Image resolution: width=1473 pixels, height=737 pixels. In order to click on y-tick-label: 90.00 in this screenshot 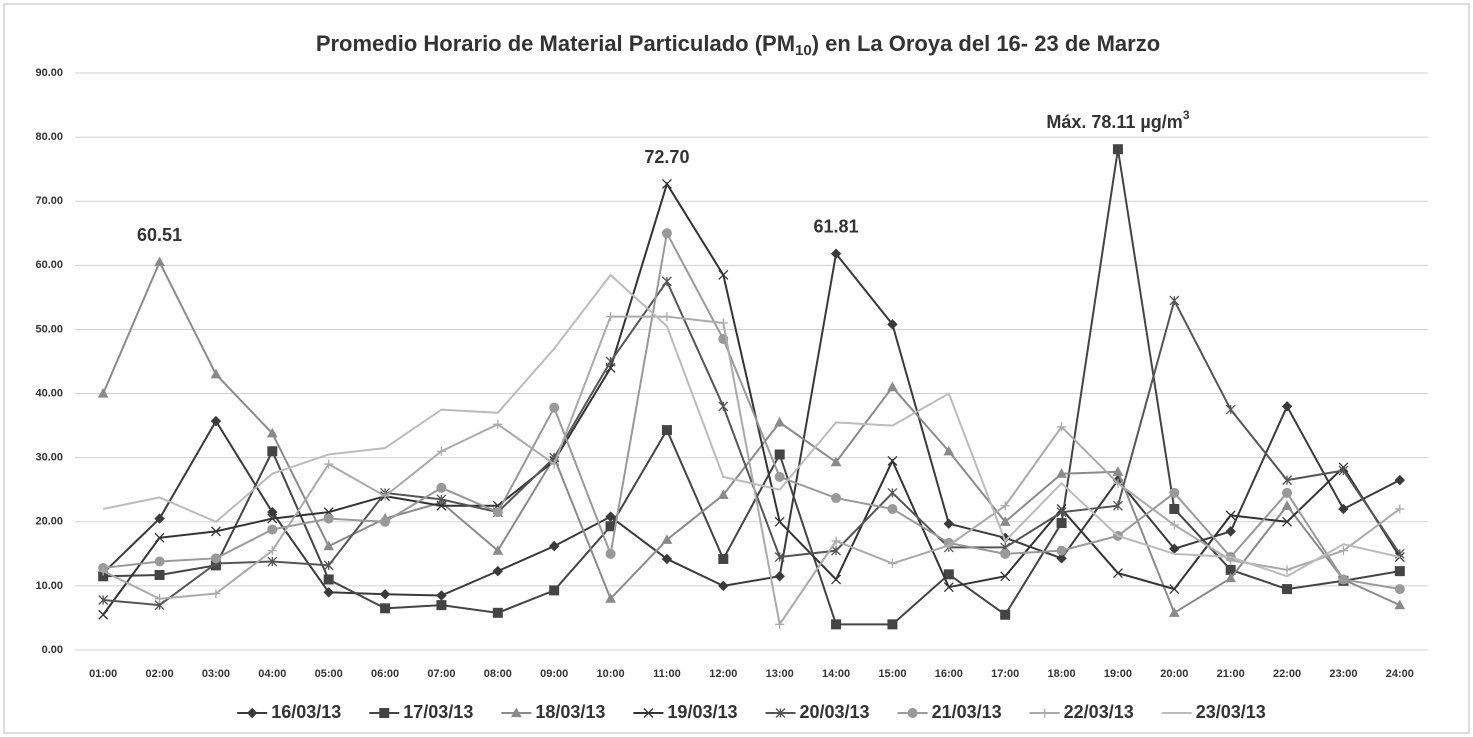, I will do `click(49, 73)`.